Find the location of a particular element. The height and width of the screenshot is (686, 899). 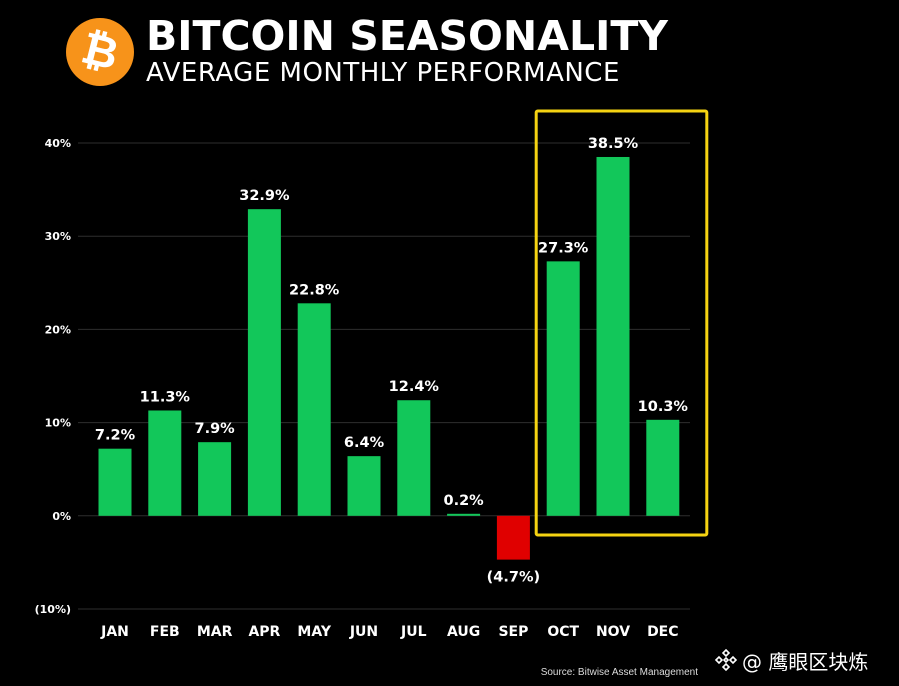

bar-oct is located at coordinates (563, 388).